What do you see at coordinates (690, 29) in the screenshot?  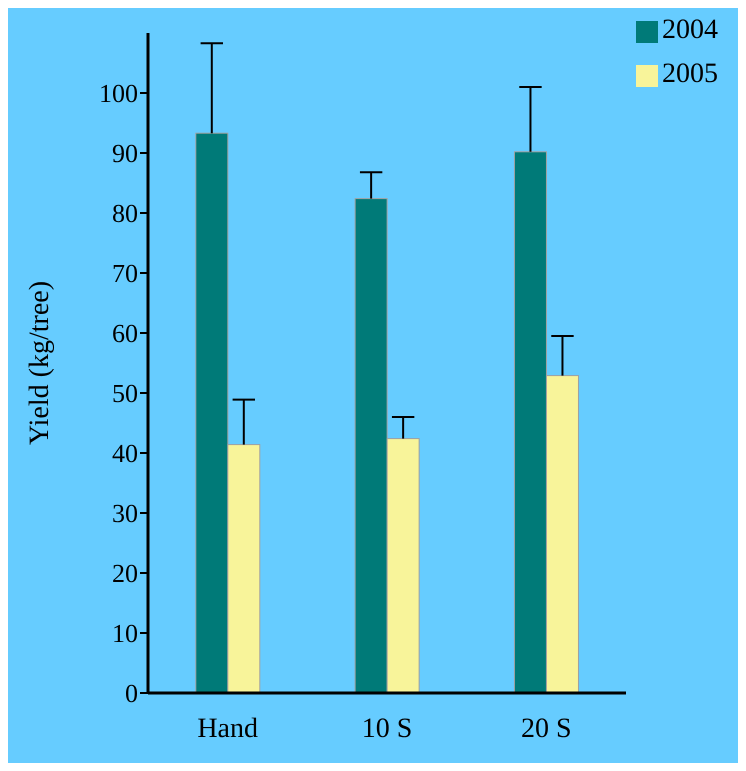 I see `legend-label: 2004` at bounding box center [690, 29].